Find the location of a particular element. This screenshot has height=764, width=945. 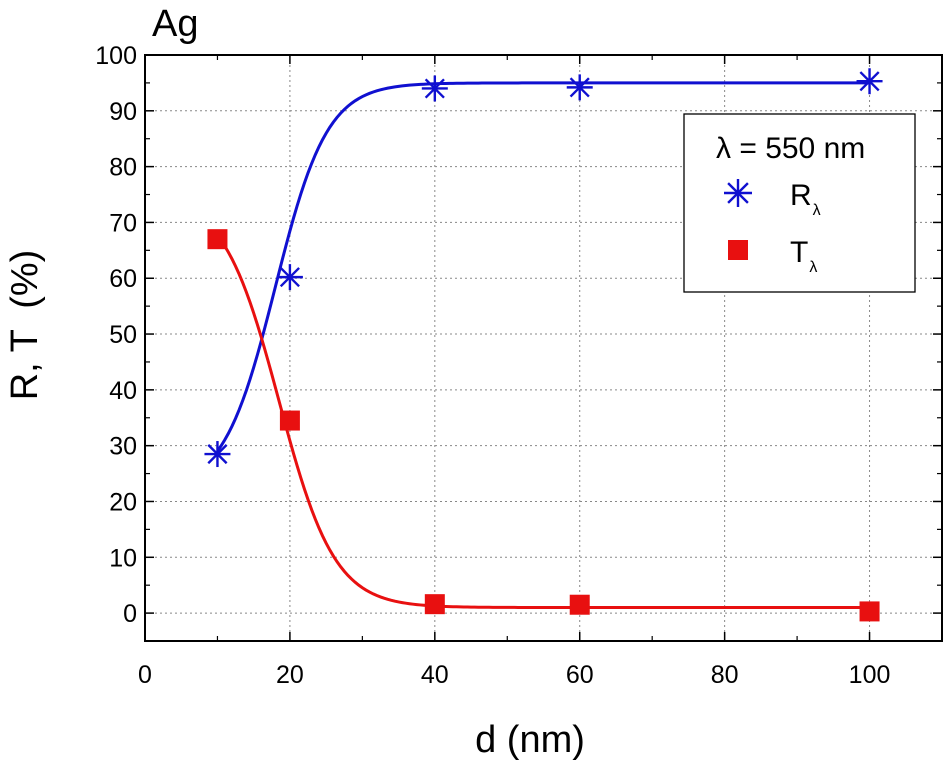

y-tick-label: 90 is located at coordinates (123, 112).